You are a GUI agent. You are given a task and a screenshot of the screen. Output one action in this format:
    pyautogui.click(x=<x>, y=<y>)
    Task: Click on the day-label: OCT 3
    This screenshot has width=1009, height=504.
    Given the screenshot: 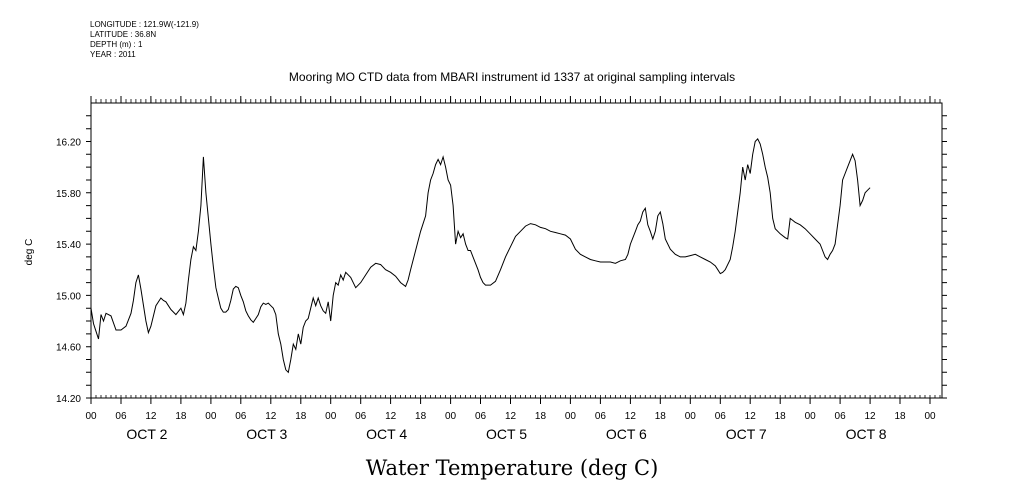 What is the action you would take?
    pyautogui.click(x=266, y=434)
    